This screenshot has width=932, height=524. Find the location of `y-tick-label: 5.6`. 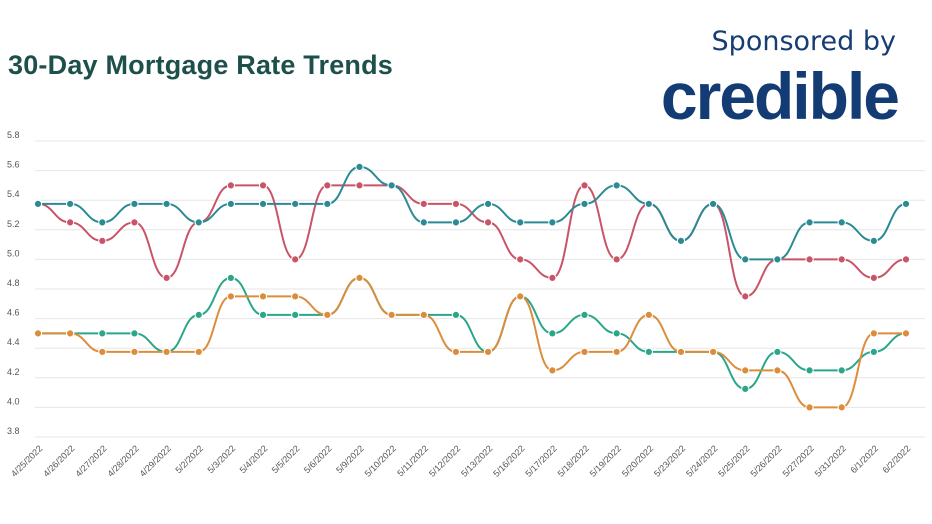

y-tick-label: 5.6 is located at coordinates (13, 165).